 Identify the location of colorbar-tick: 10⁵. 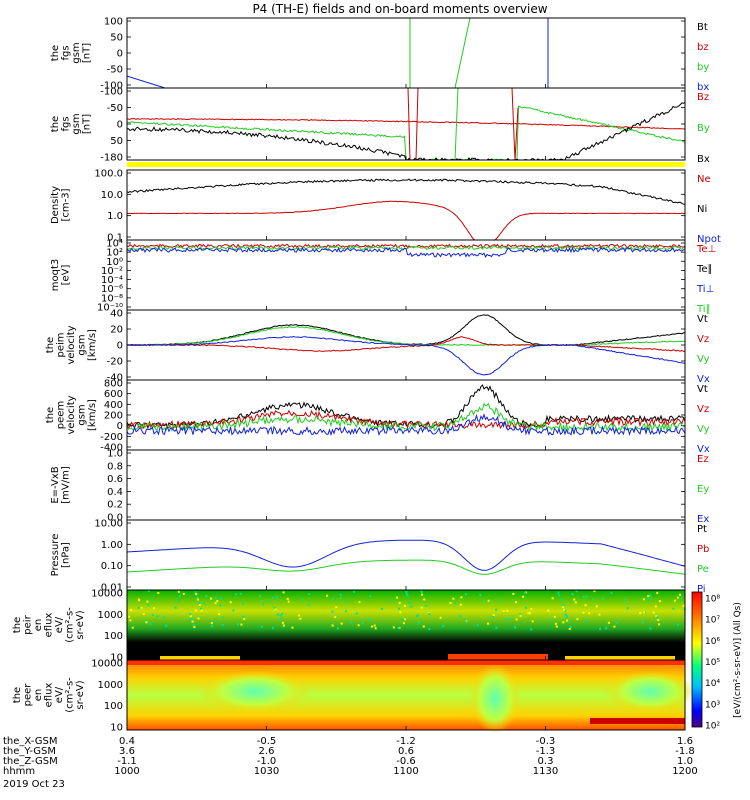
(712, 663).